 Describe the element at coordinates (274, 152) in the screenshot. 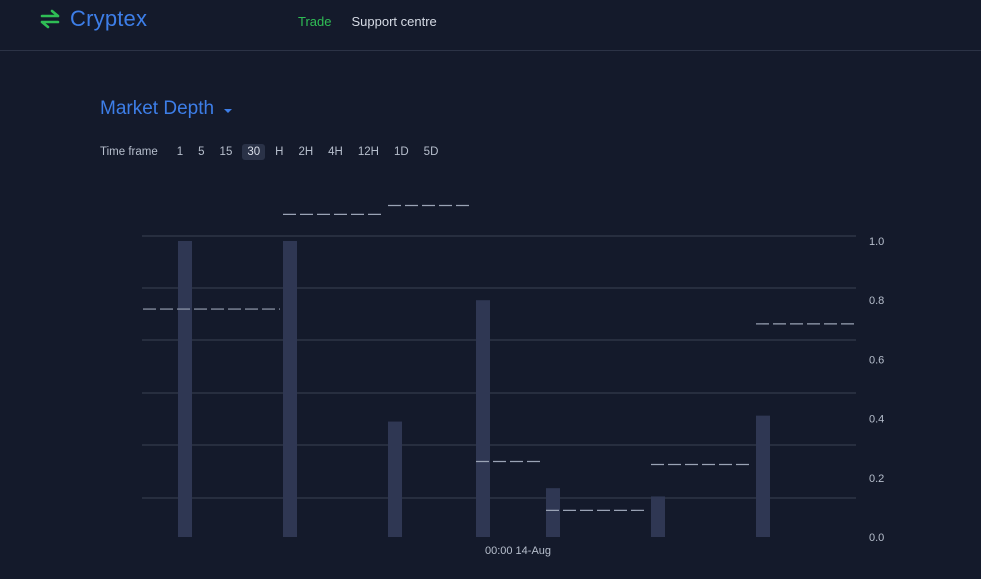

I see `timeframe-selector: Time frame 1 5 15 30 H 2H 4H 12H 1D 5D` at that location.